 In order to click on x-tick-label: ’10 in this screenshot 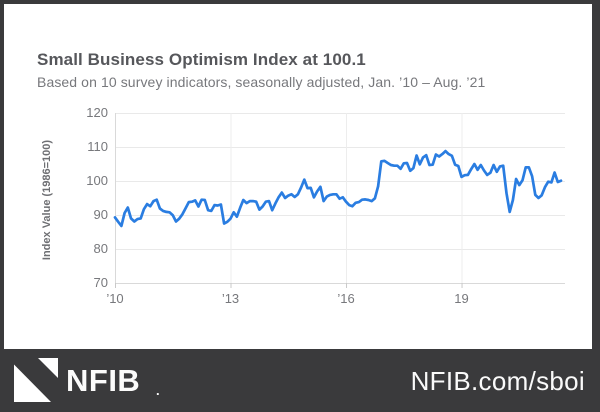, I will do `click(115, 298)`.